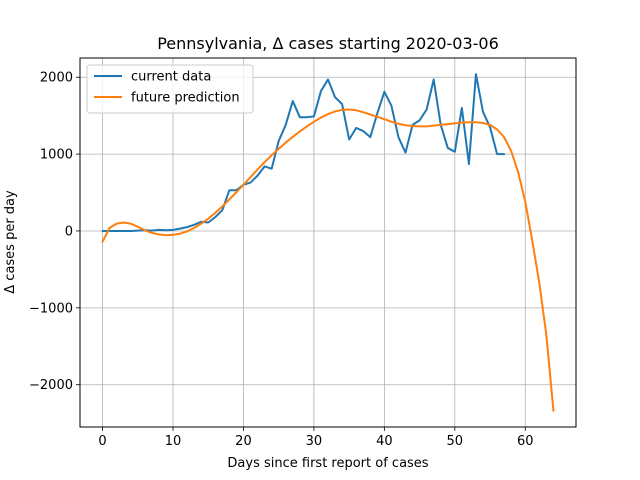  I want to click on legend: current data future prediction, so click(170, 89).